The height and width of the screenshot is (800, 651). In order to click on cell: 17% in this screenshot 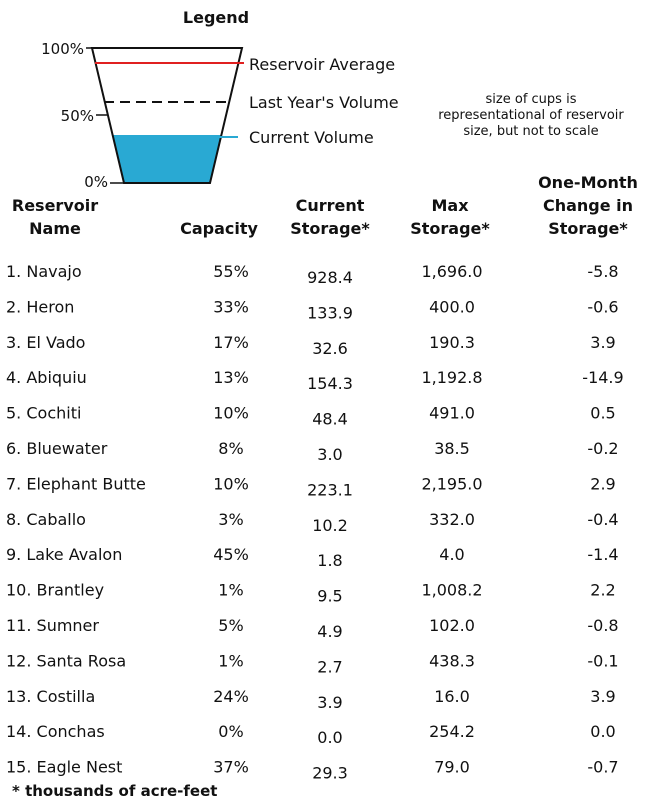, I will do `click(231, 342)`.